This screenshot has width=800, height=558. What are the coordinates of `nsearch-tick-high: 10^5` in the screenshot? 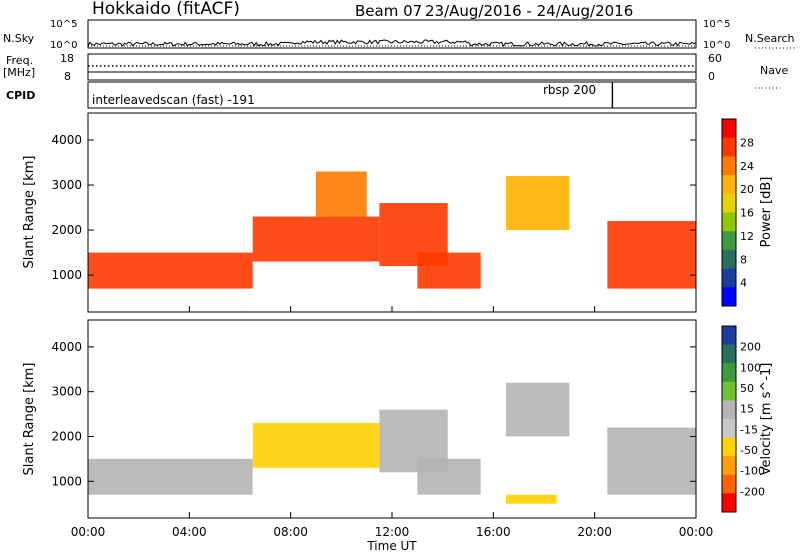 It's located at (716, 24).